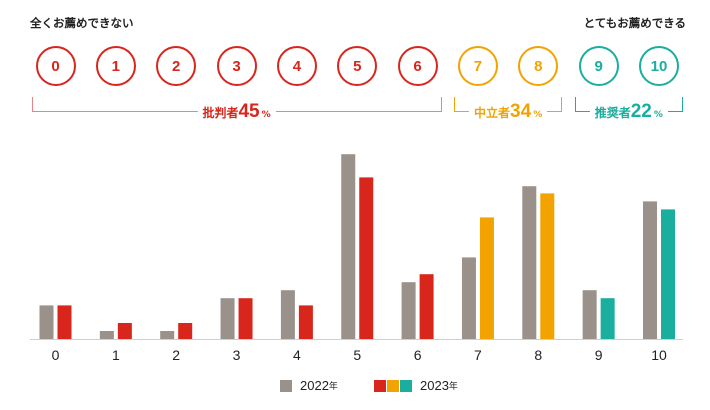 This screenshot has width=710, height=410. Describe the element at coordinates (599, 355) in the screenshot. I see `x-tick-label-9: 9` at that location.